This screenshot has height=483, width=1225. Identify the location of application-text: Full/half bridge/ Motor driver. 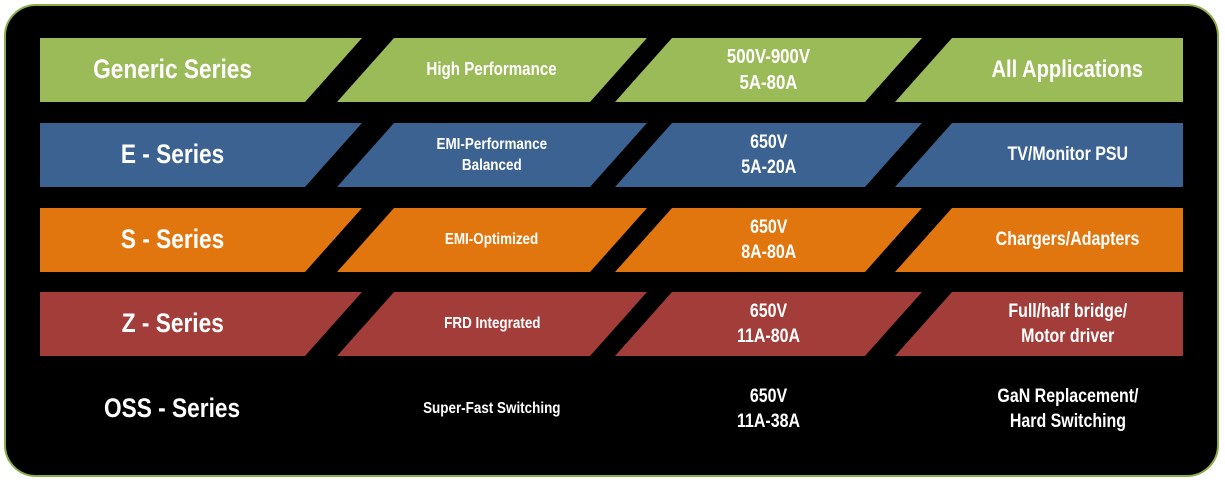
(1067, 323).